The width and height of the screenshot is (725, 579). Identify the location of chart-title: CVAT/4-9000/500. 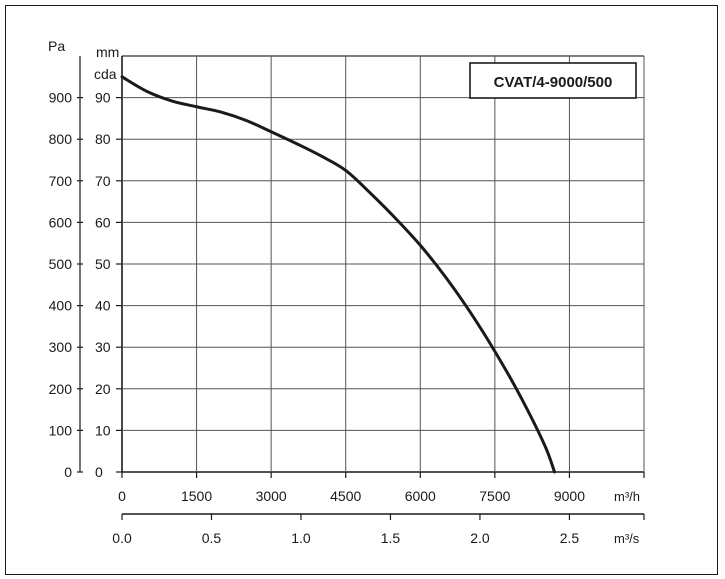
(553, 82).